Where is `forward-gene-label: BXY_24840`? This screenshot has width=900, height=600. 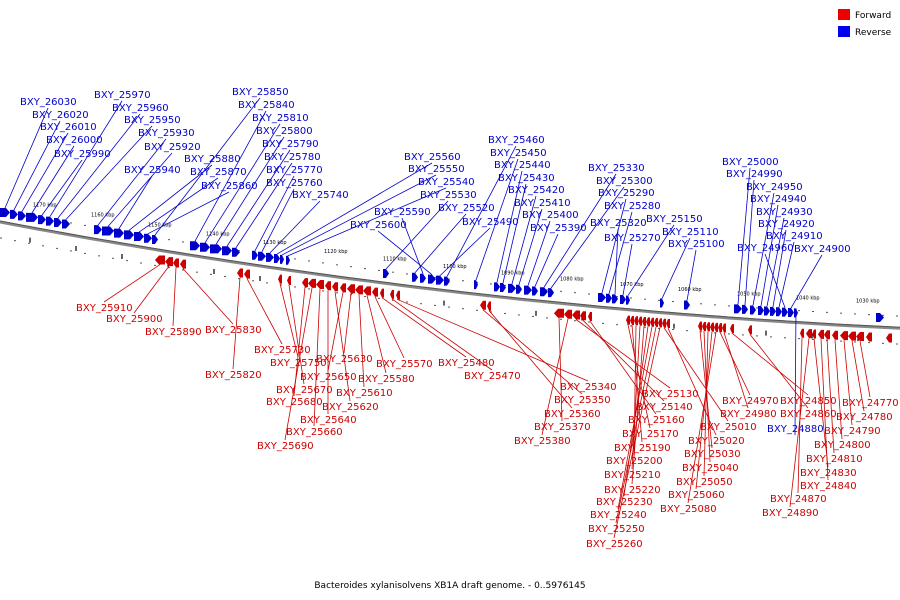 forward-gene-label: BXY_24840 is located at coordinates (828, 486).